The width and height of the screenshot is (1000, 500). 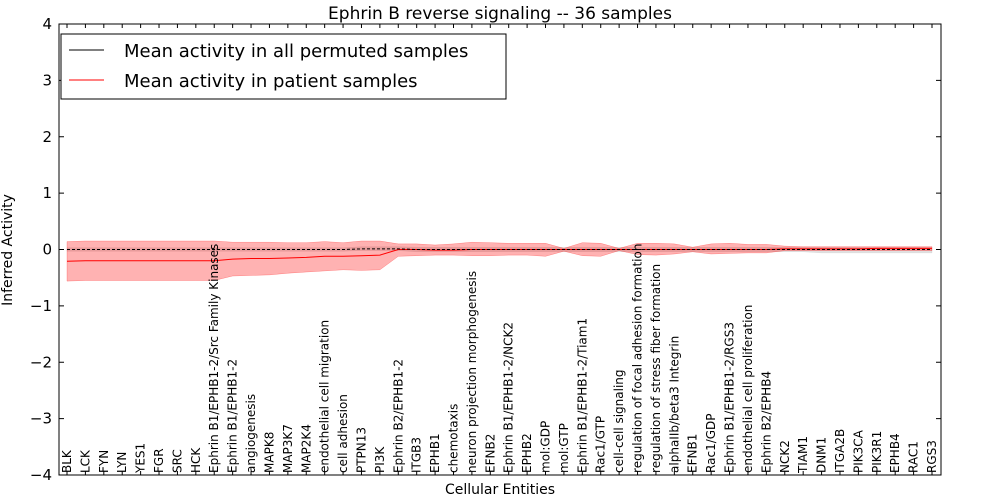 I want to click on y-tick-label: 4, so click(x=47, y=24).